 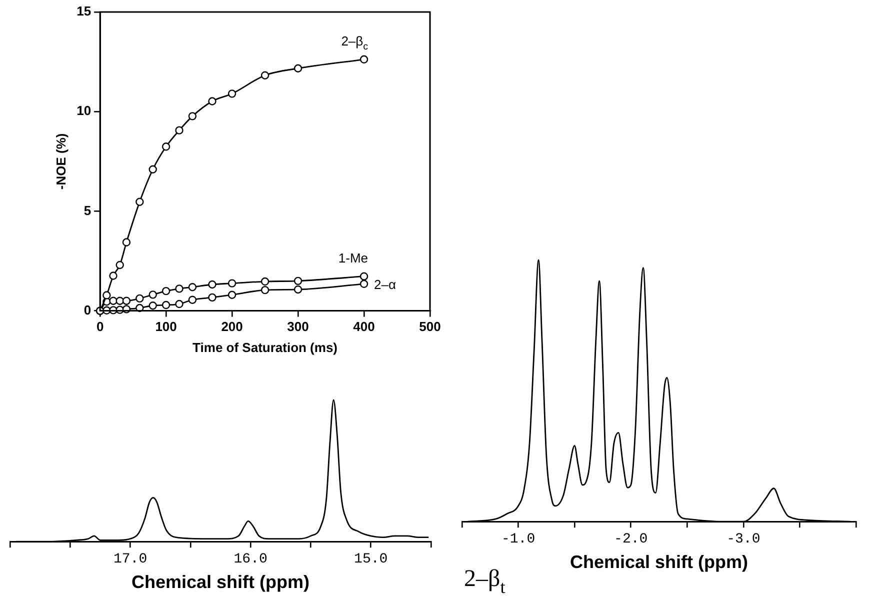 I want to click on x-tick-label: 300, so click(x=298, y=326).